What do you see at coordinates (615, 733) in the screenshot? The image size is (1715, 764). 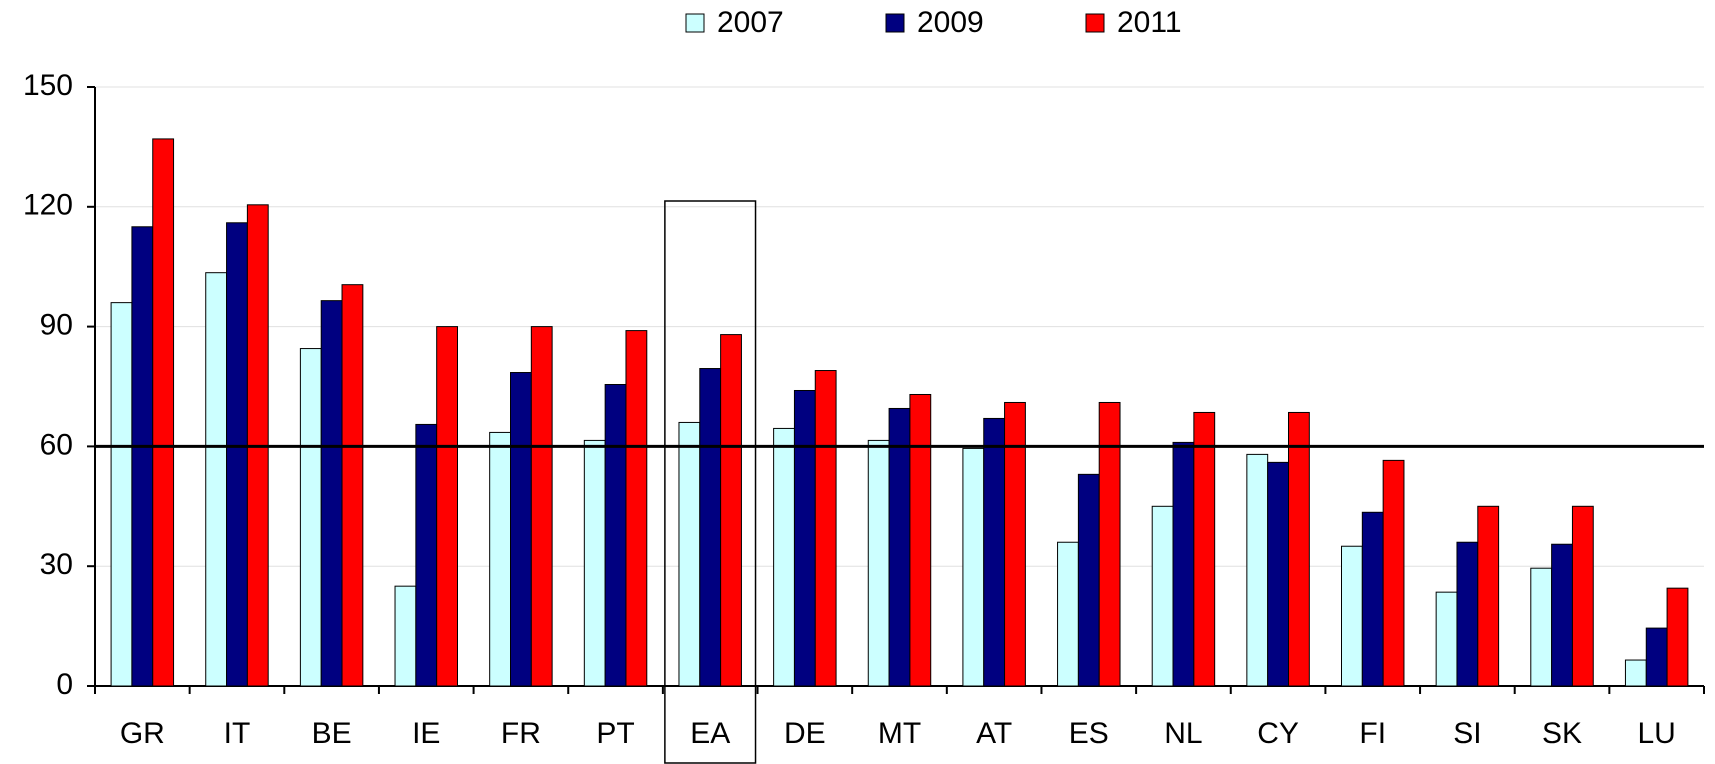 I see `x-tick-label: PT` at bounding box center [615, 733].